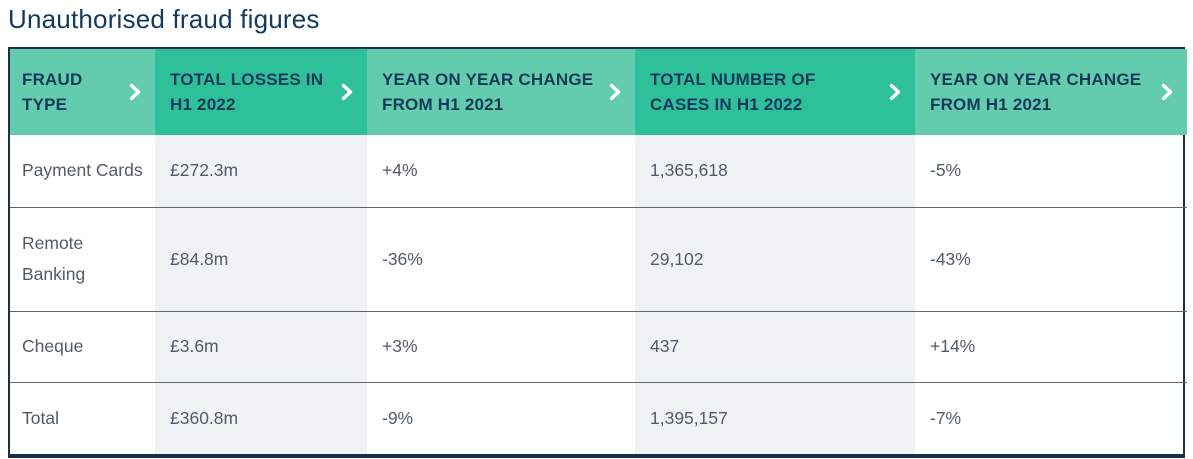 This screenshot has width=1193, height=459. I want to click on column-header-fraud-type: FRAUD TYPE, so click(82, 92).